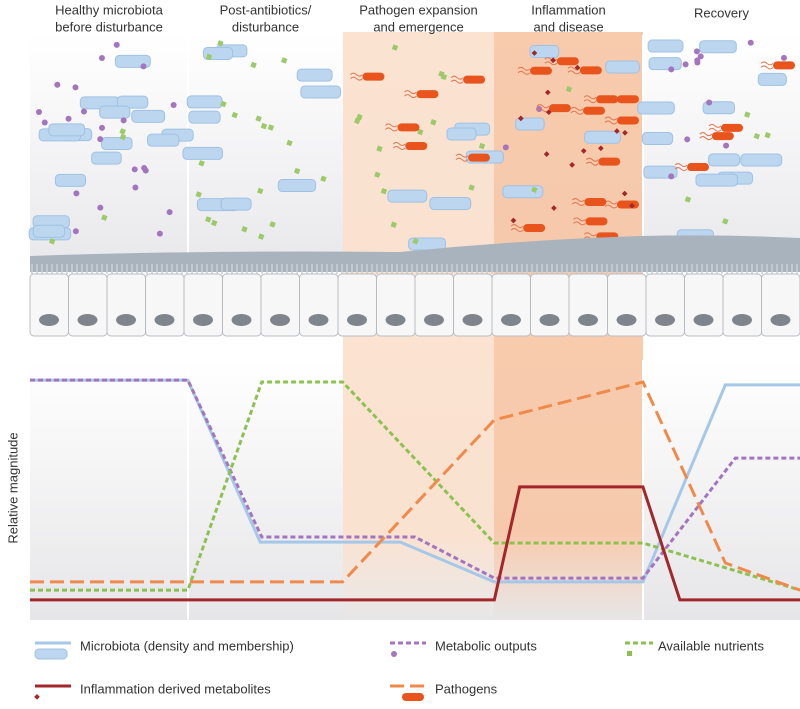 The image size is (800, 709). I want to click on y-axis-label: Relative magnitude, so click(12, 487).